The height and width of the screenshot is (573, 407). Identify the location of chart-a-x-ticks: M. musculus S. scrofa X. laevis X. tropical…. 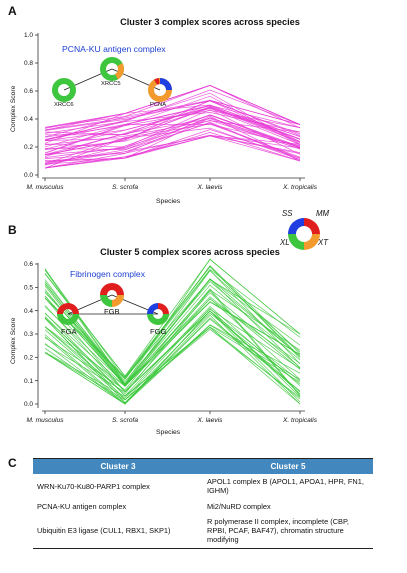
(172, 184).